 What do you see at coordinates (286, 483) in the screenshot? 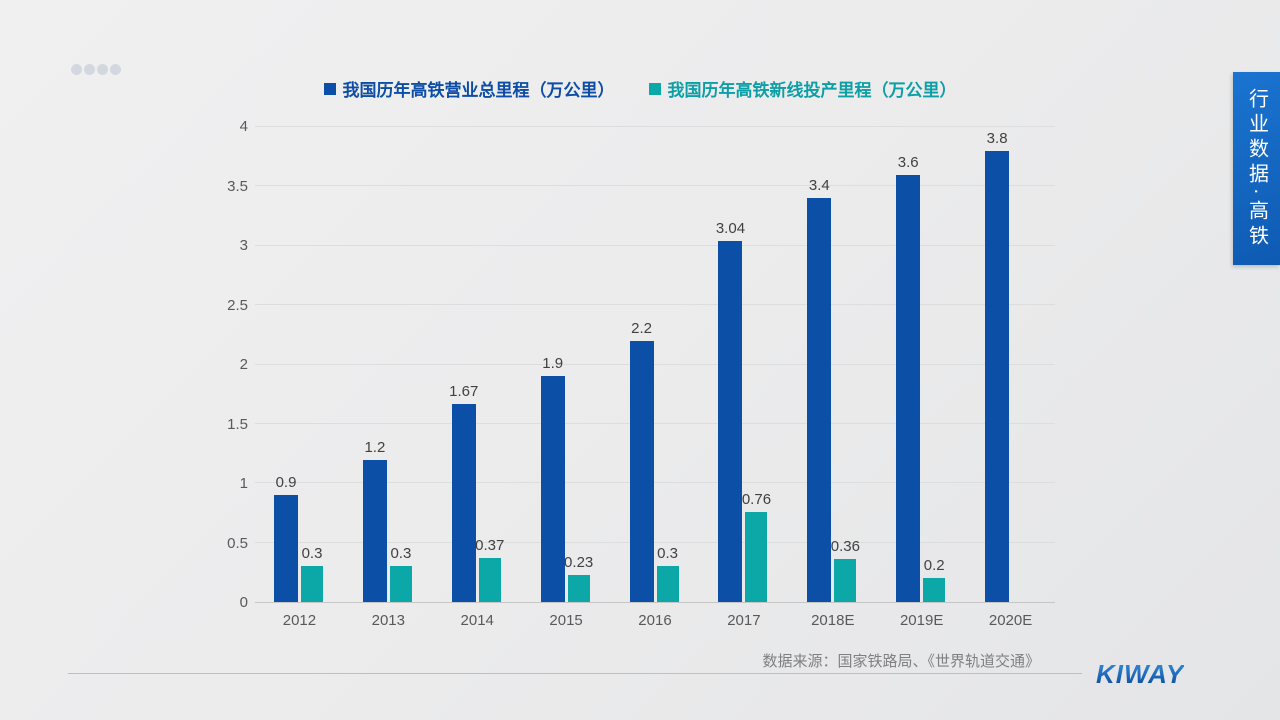
I see `bar-value-label: 0.9` at bounding box center [286, 483].